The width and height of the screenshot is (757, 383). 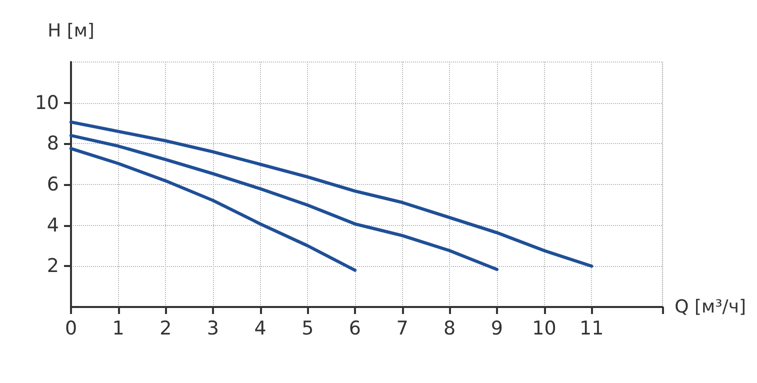 I want to click on x-tick-label: 5, so click(x=308, y=329).